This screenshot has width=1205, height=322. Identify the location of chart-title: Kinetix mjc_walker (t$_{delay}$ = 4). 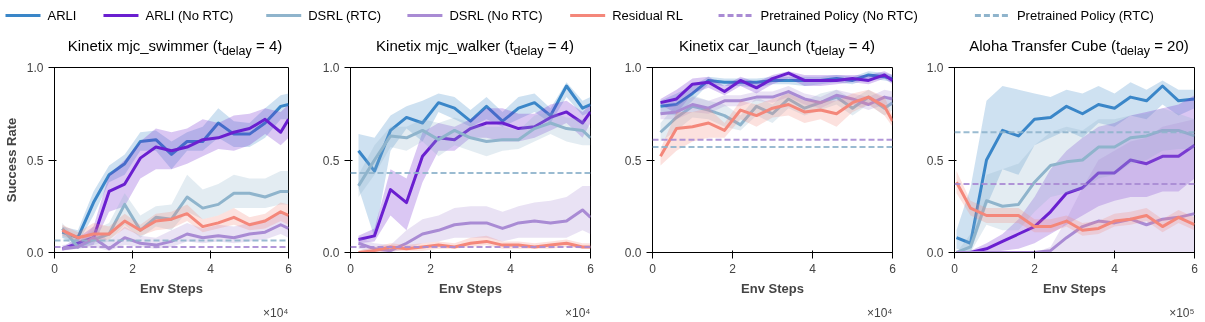
(475, 48).